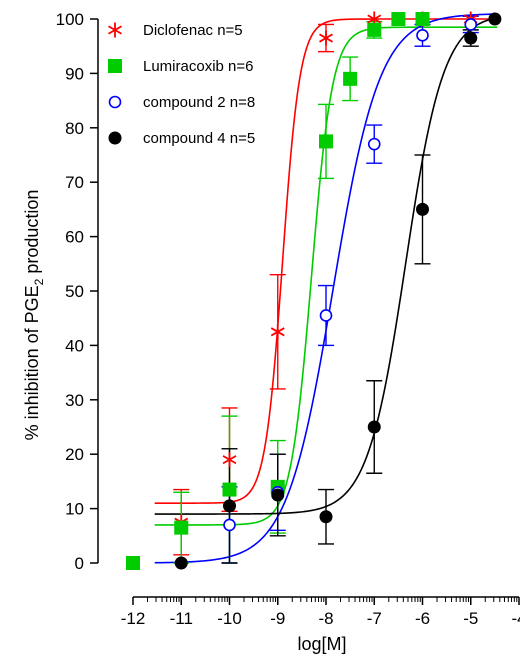 Image resolution: width=520 pixels, height=656 pixels. Describe the element at coordinates (515, 618) in the screenshot. I see `x-tick-label: -4` at that location.